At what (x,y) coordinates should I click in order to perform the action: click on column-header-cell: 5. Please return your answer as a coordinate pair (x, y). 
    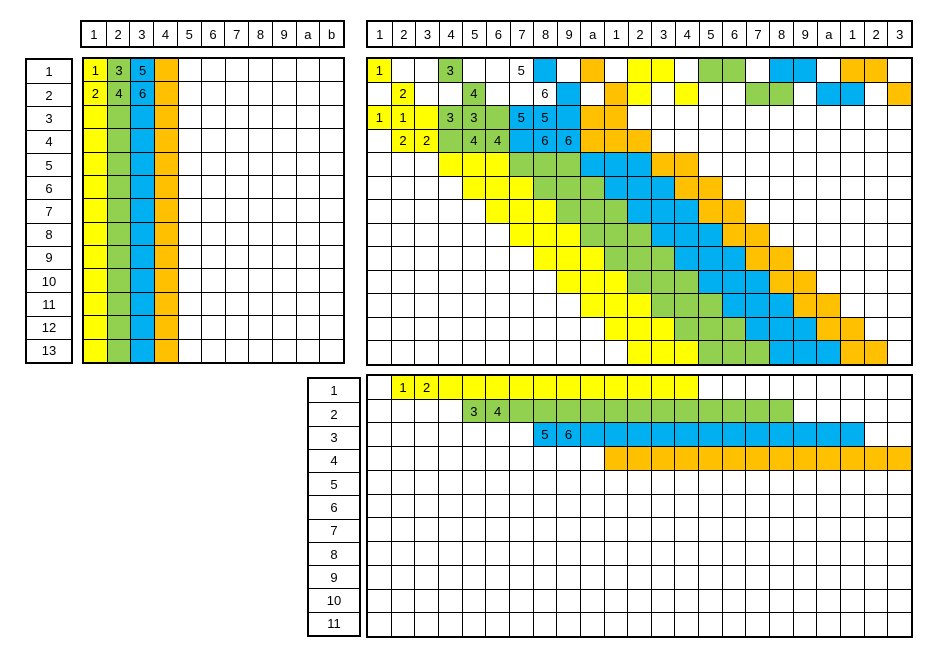
    Looking at the image, I should click on (188, 34).